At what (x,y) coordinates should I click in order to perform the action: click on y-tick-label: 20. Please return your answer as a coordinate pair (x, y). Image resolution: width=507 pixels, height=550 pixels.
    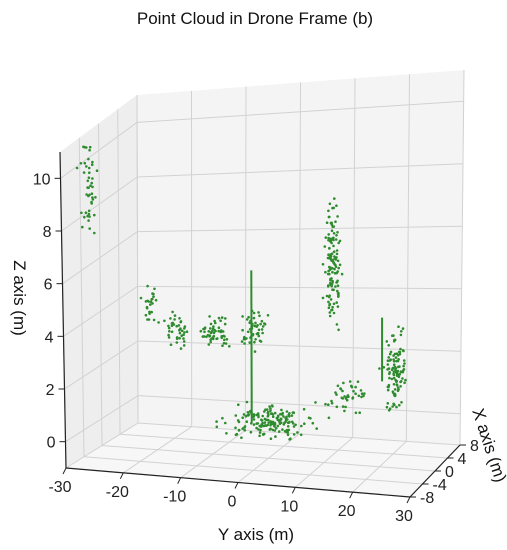
    Looking at the image, I should click on (347, 511).